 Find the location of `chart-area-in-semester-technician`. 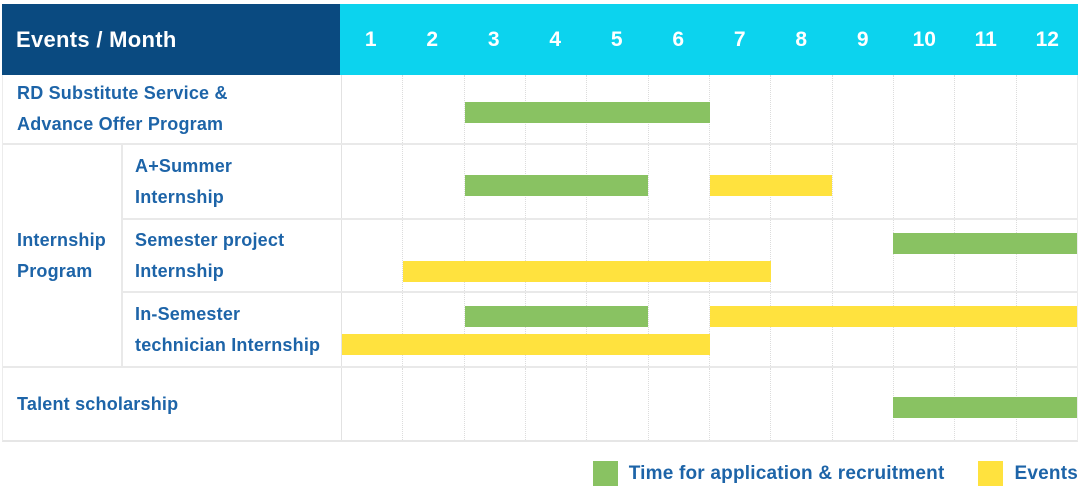

chart-area-in-semester-technician is located at coordinates (709, 329).